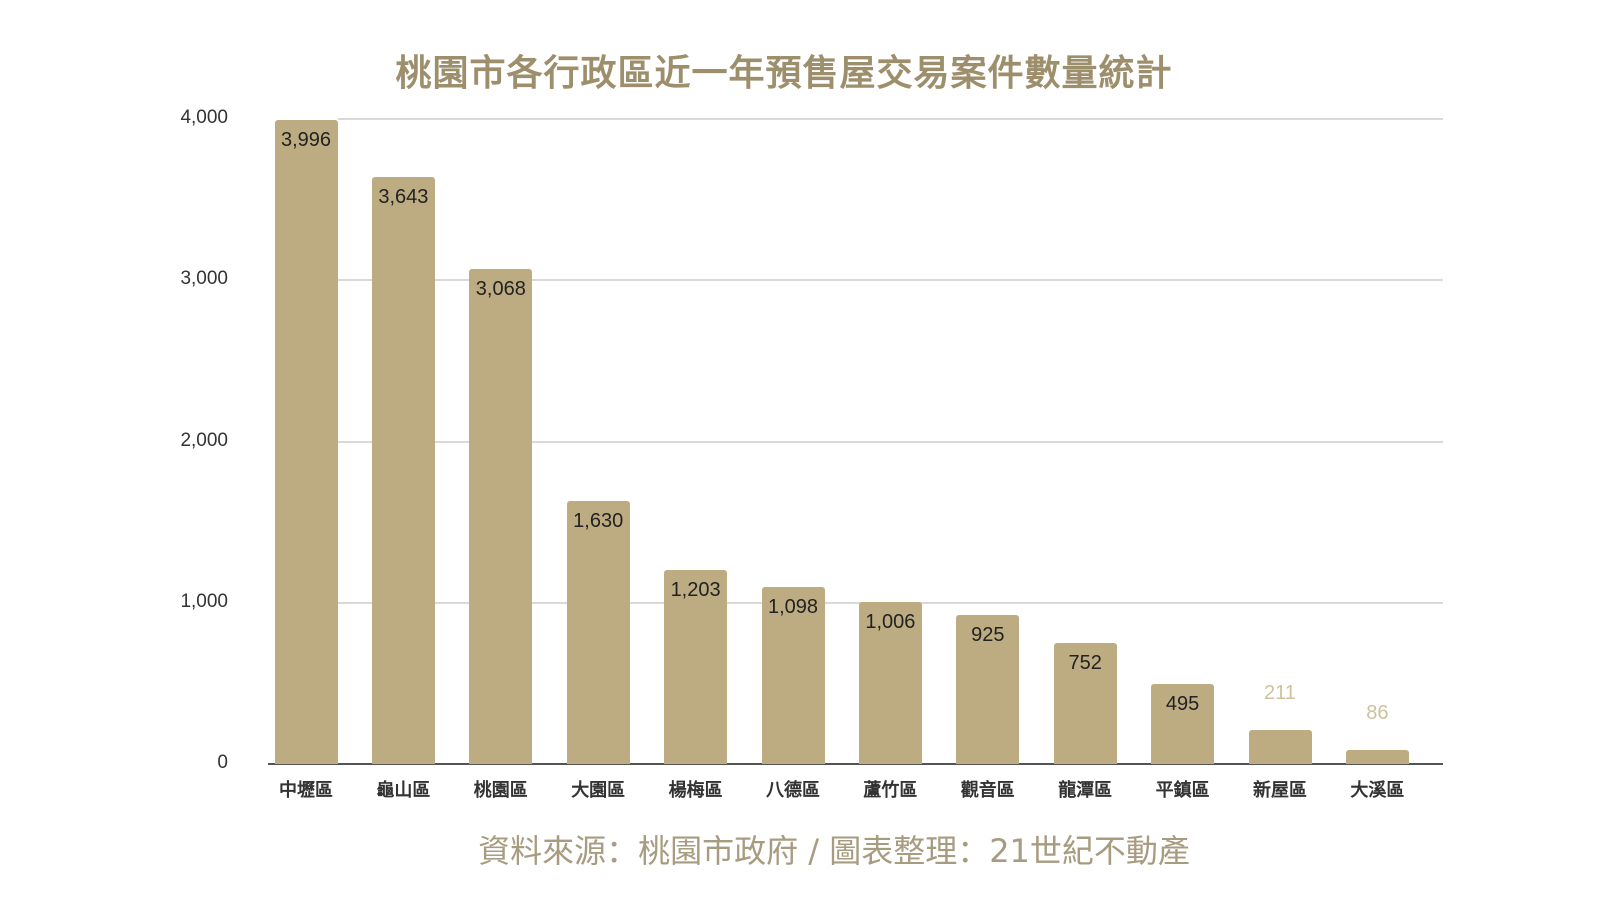  I want to click on data-label: 211, so click(1280, 692).